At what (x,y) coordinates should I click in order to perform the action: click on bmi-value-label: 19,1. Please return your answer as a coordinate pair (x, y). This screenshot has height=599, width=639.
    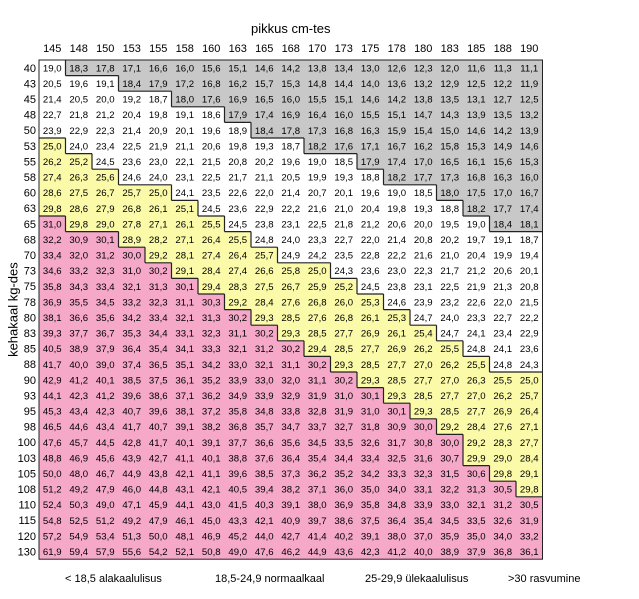
    Looking at the image, I should click on (502, 240).